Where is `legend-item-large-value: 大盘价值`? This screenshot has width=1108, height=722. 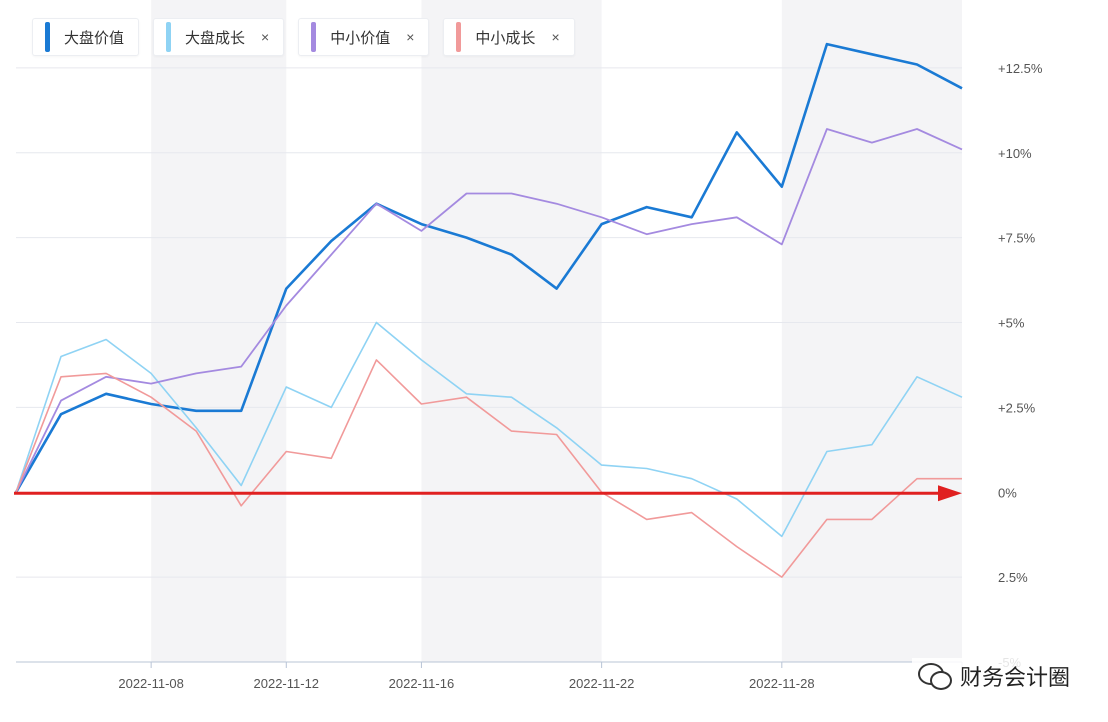 legend-item-large-value: 大盘价值 is located at coordinates (86, 37).